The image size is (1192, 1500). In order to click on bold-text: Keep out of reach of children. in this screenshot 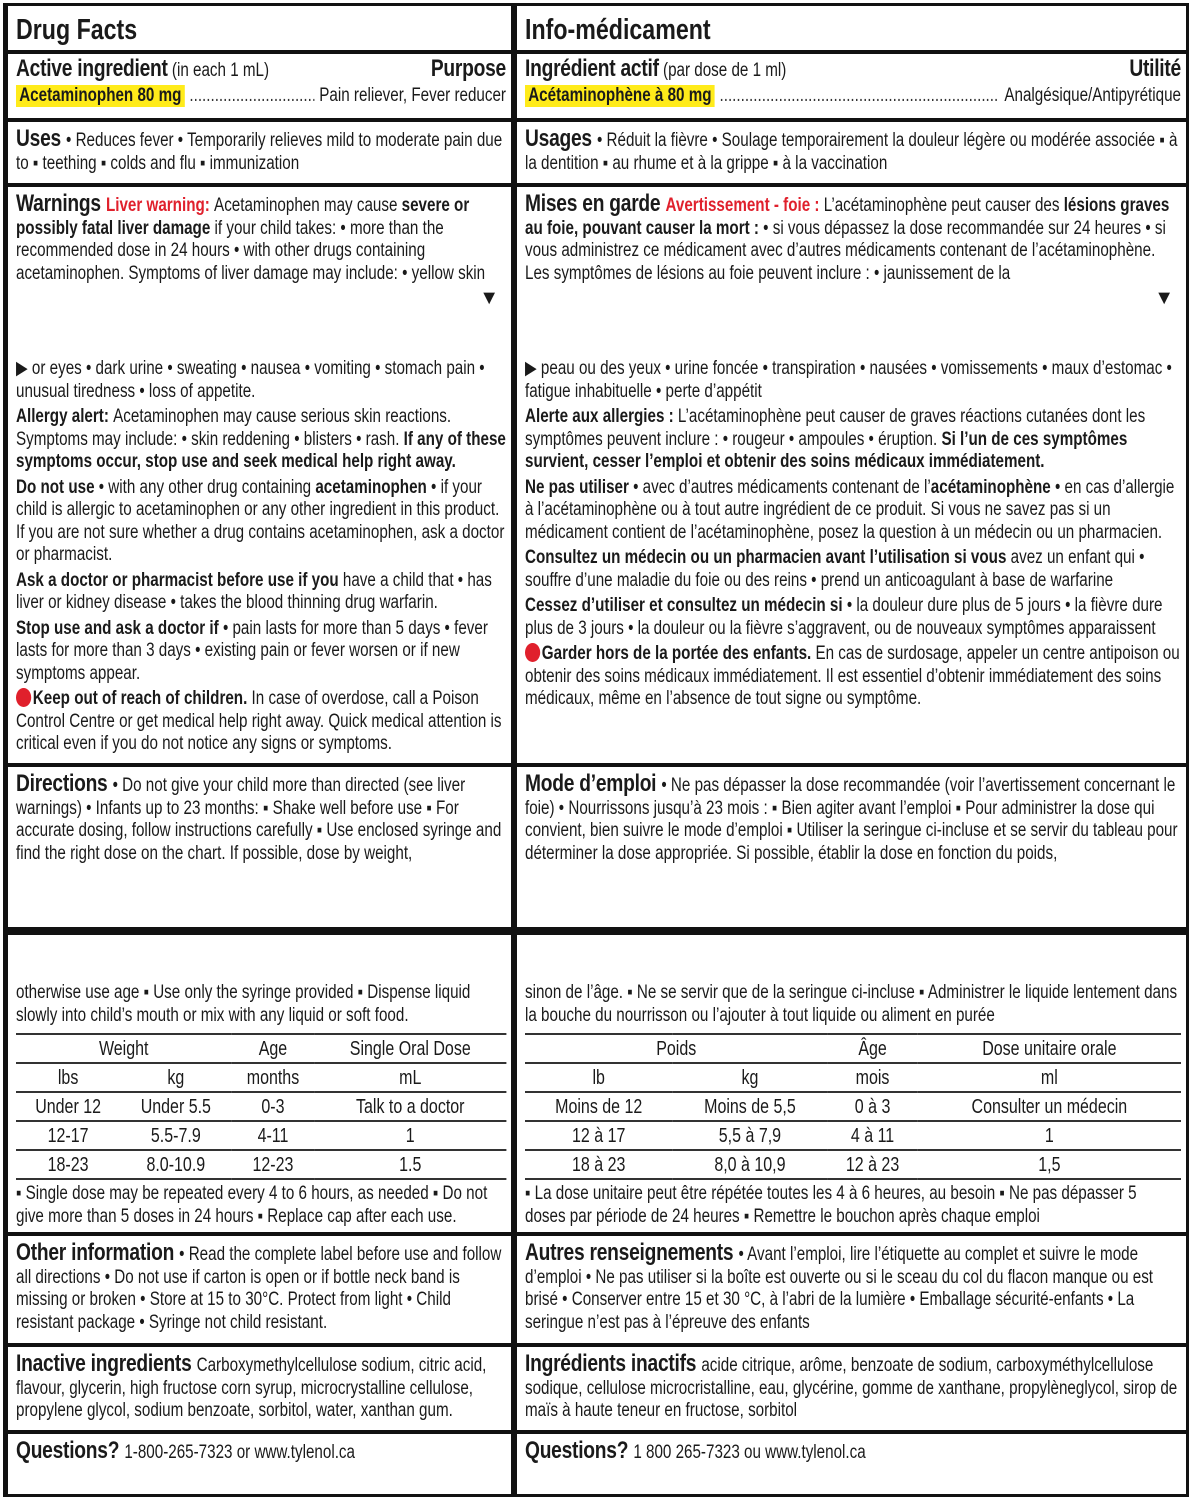, I will do `click(140, 698)`.